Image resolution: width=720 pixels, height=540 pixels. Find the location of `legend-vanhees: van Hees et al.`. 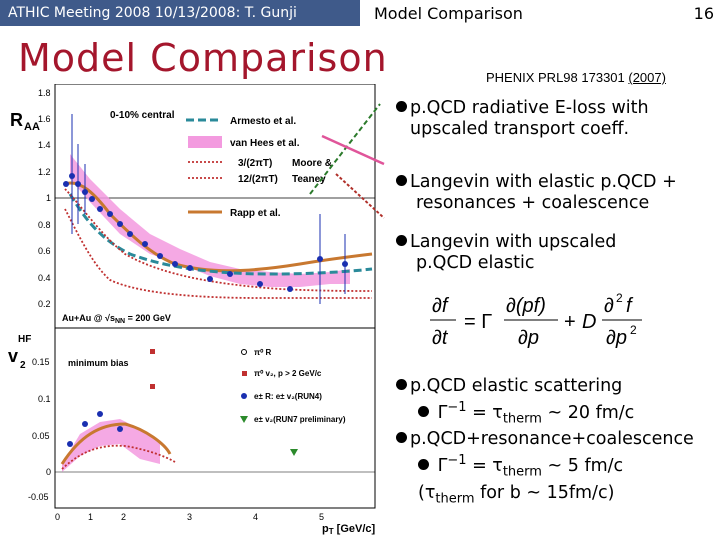

legend-vanhees: van Hees et al. is located at coordinates (265, 143).